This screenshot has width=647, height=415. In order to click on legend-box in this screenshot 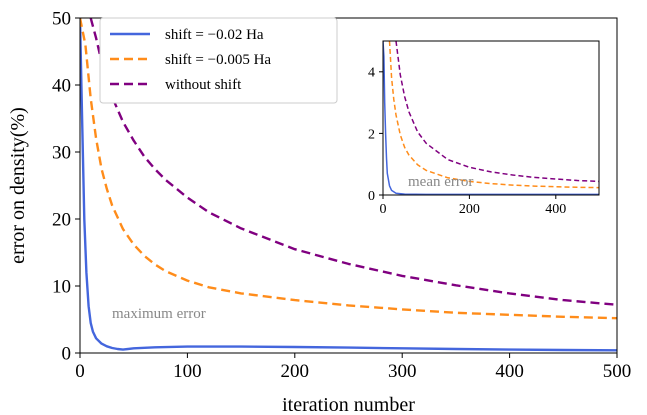, I will do `click(218, 60)`.